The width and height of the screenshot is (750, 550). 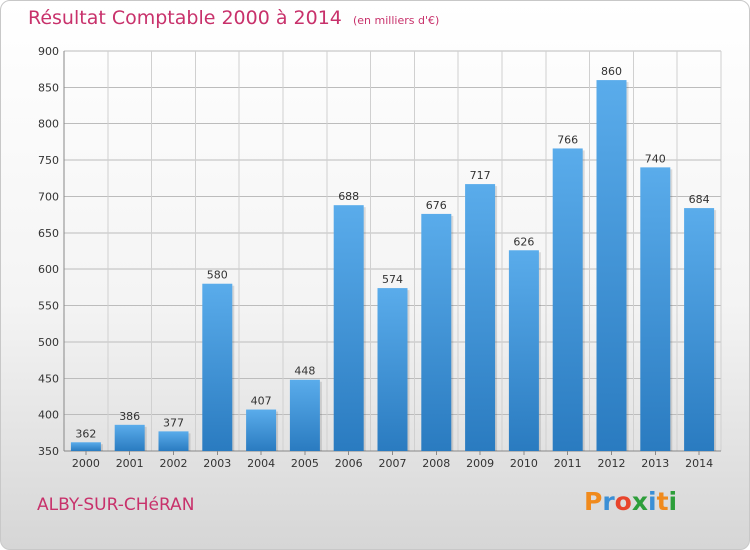 What do you see at coordinates (655, 309) in the screenshot?
I see `bar-2013` at bounding box center [655, 309].